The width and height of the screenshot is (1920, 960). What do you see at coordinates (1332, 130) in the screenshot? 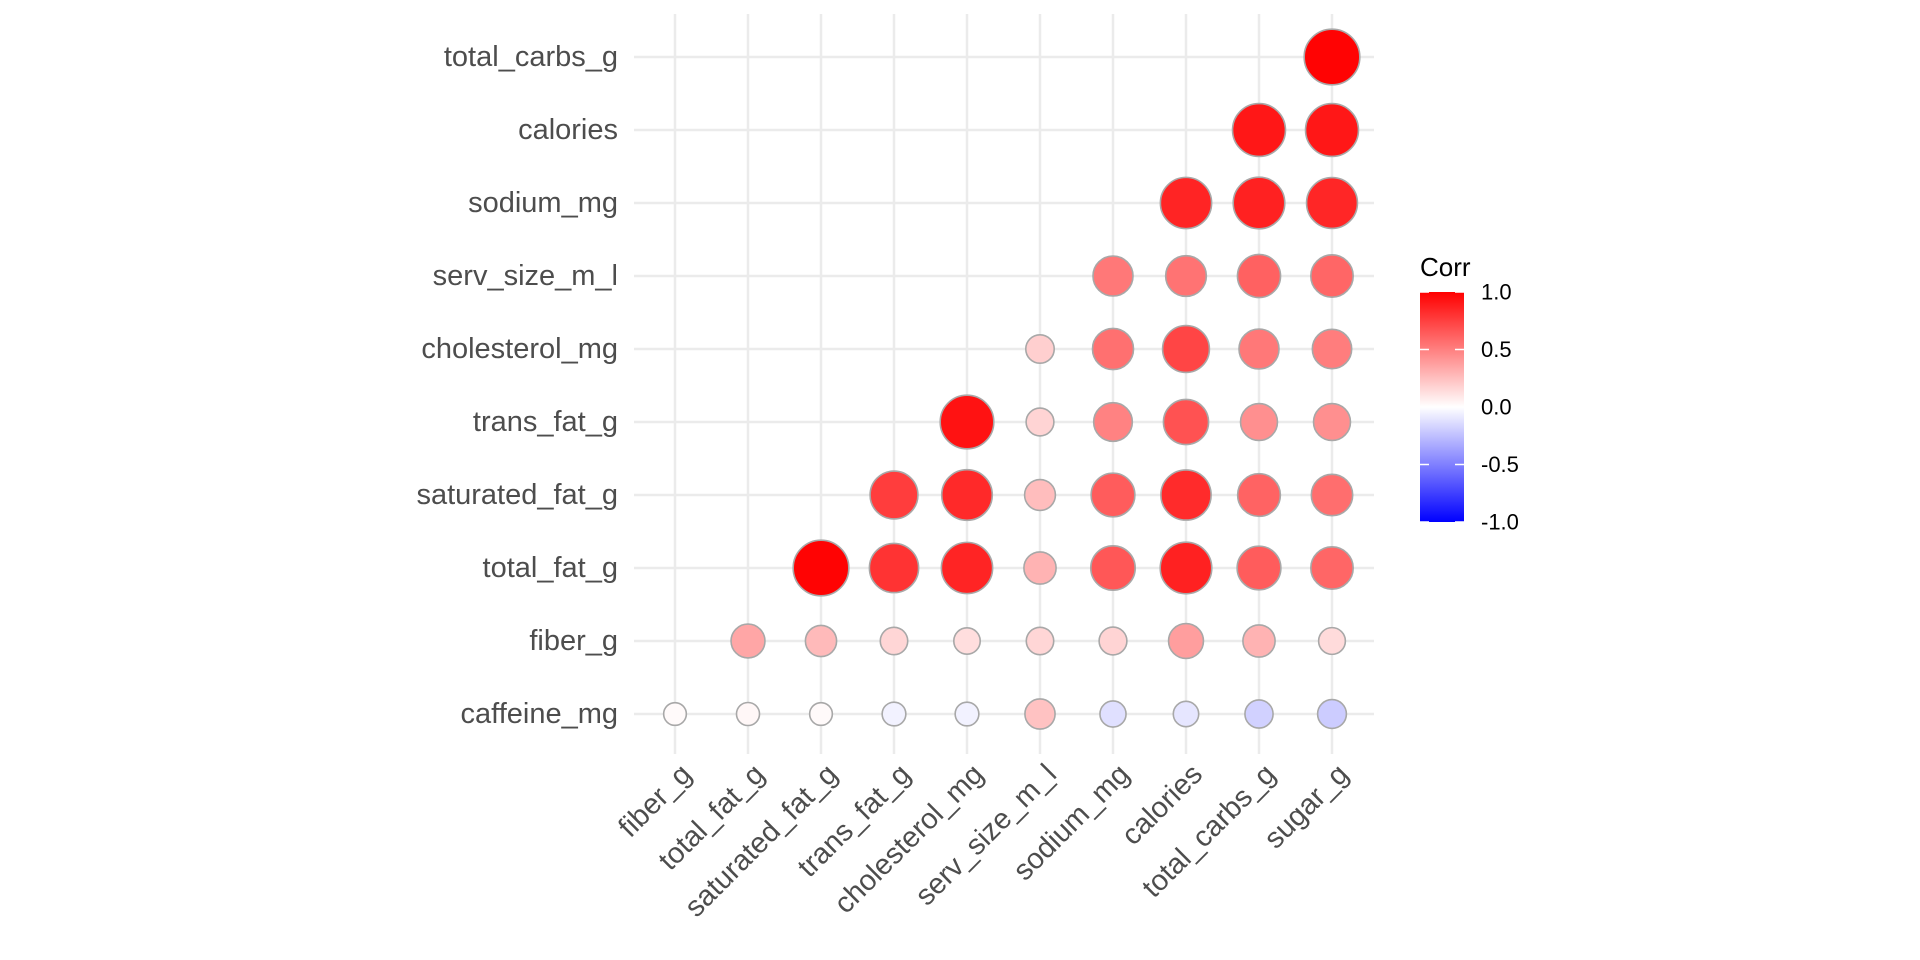
I see `corr-circle-sugar_g-calories` at bounding box center [1332, 130].